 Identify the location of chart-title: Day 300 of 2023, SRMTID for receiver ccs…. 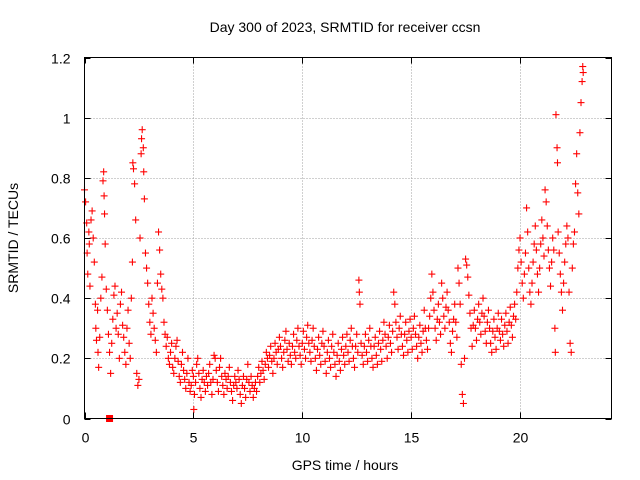
(345, 27).